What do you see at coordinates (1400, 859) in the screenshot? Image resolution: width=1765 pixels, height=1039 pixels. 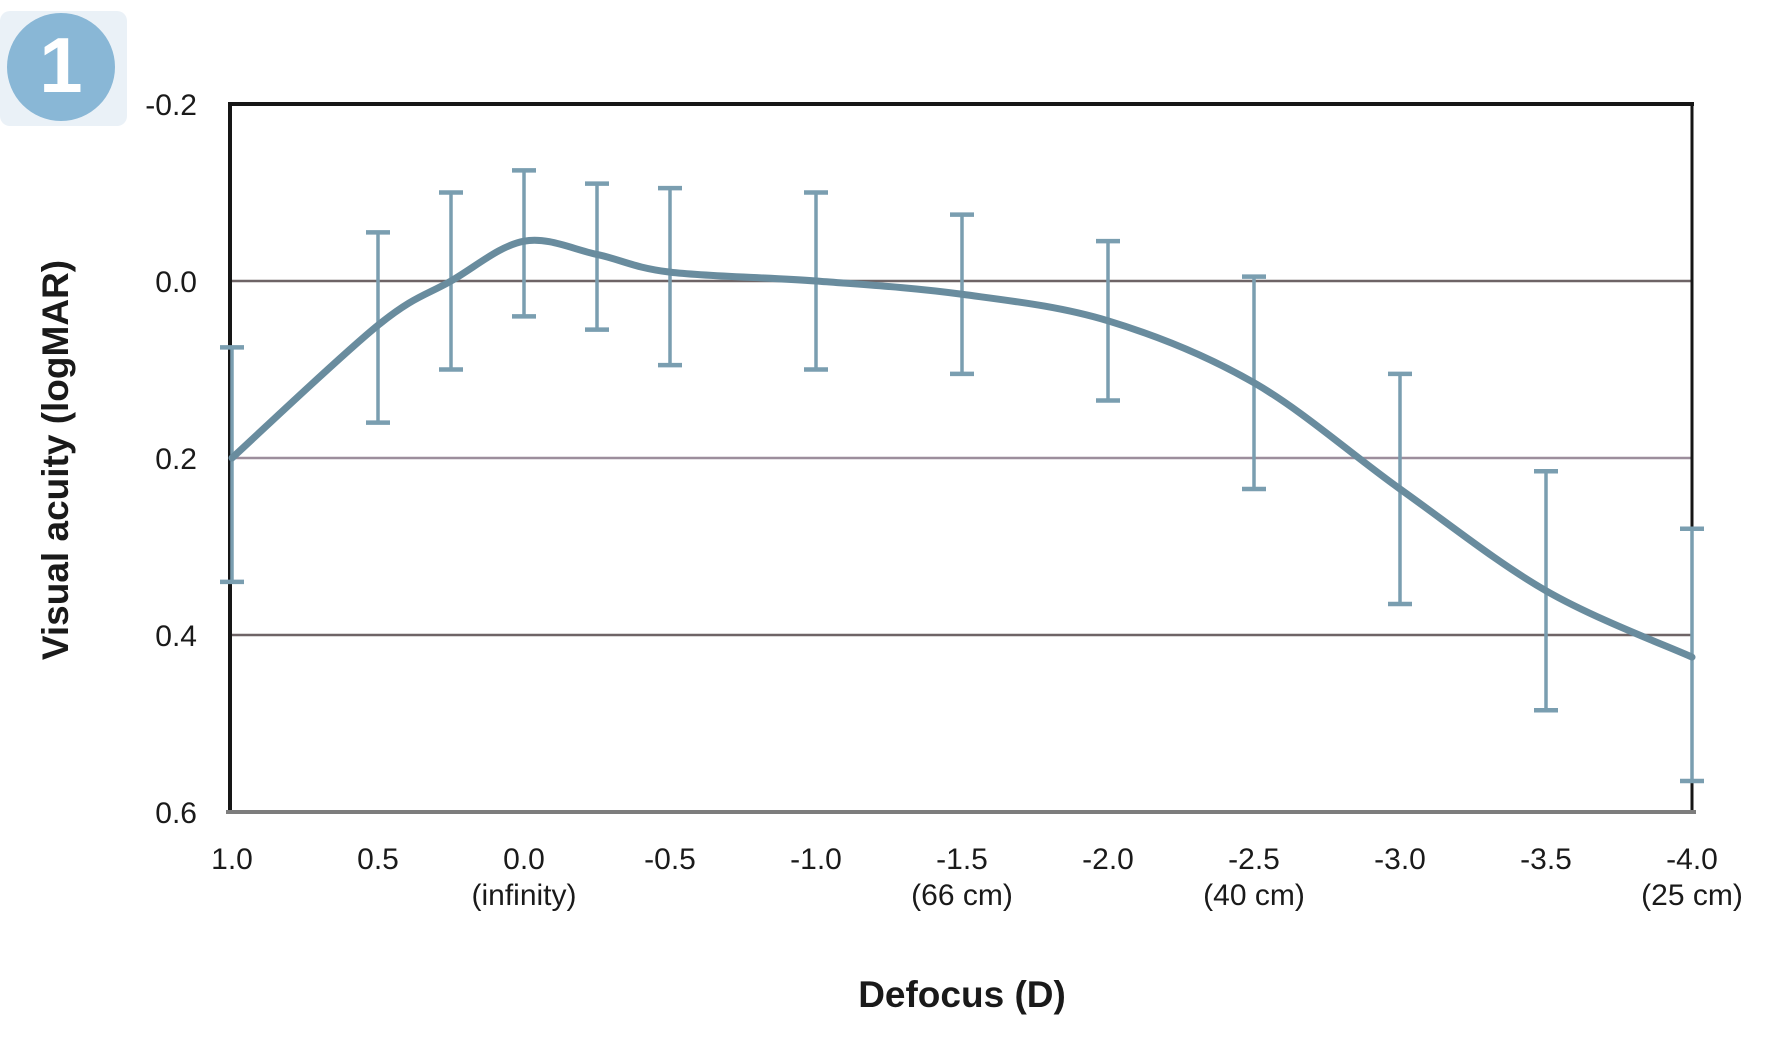 I see `x-tick-label: -3.0` at bounding box center [1400, 859].